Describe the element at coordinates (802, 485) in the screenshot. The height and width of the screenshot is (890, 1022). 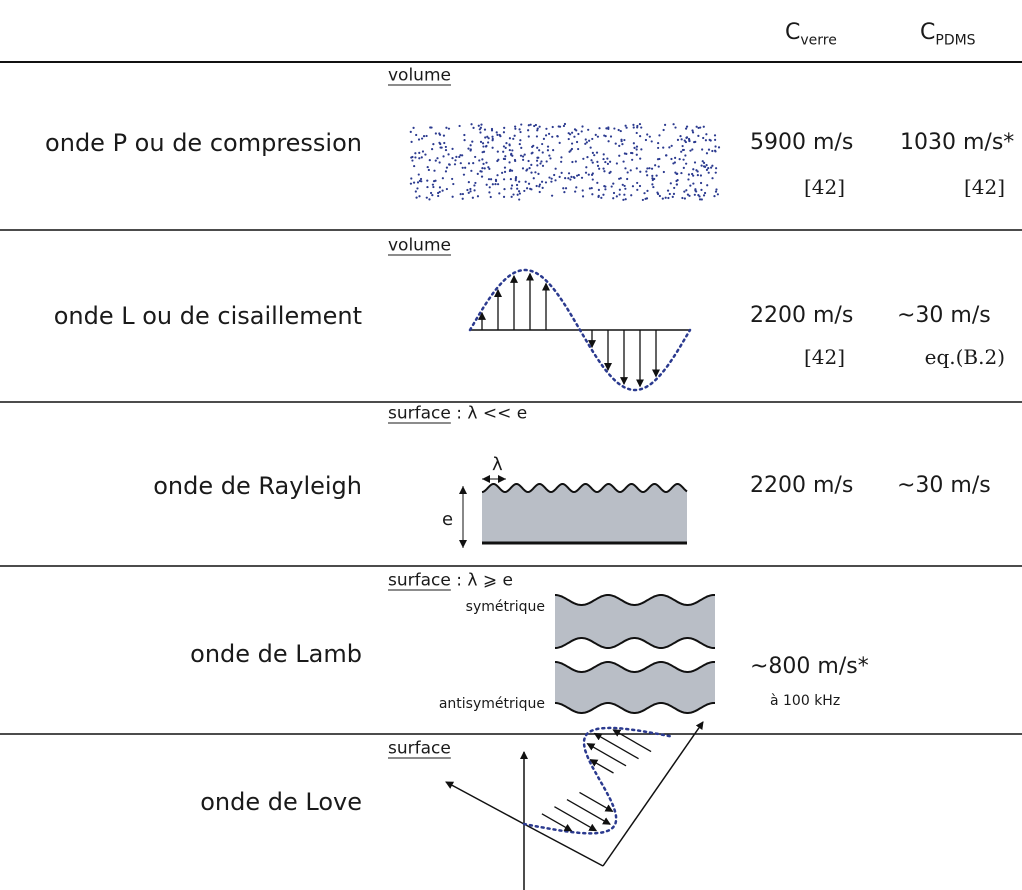
I see `verre: 2200 m/s` at that location.